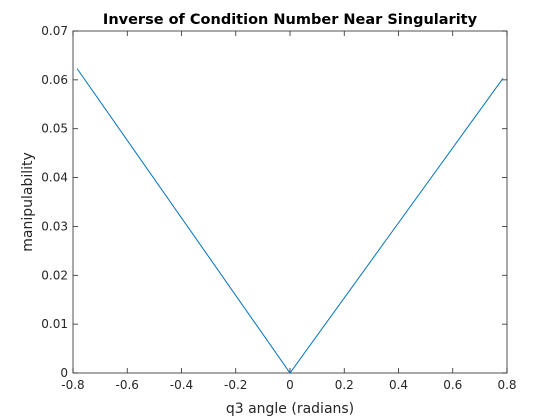 The image size is (560, 420). I want to click on y-tick-label: 0.03, so click(54, 226).